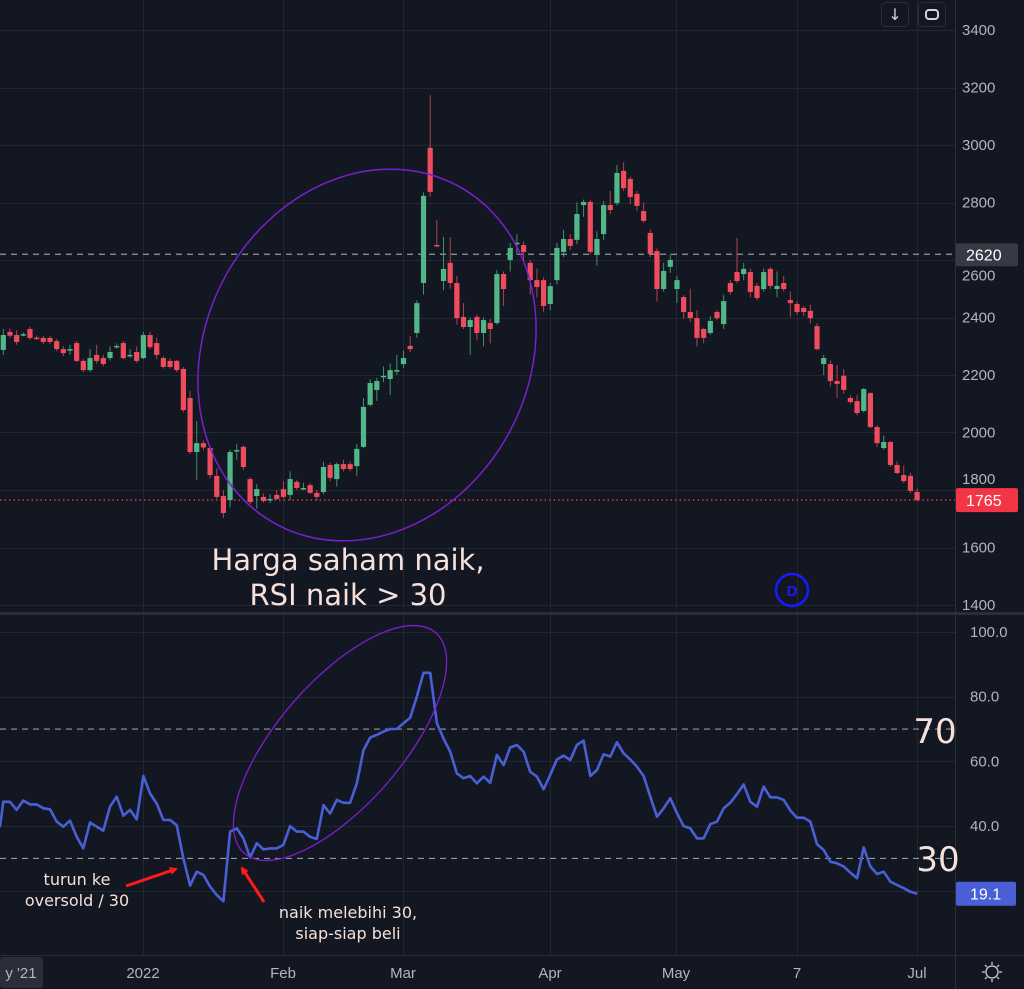  Describe the element at coordinates (978, 548) in the screenshot. I see `price-tick-label: 1600` at that location.